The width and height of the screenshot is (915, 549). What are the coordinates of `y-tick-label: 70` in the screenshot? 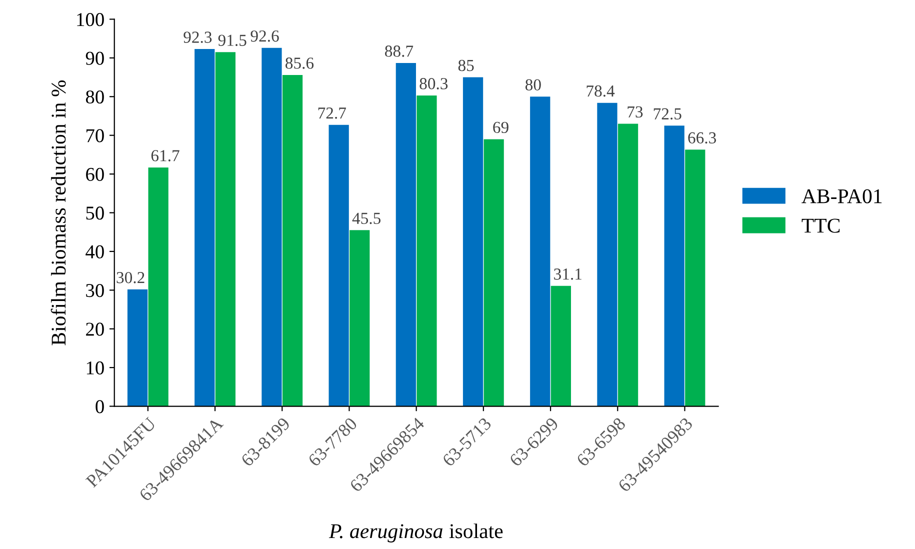 It's located at (95, 135).